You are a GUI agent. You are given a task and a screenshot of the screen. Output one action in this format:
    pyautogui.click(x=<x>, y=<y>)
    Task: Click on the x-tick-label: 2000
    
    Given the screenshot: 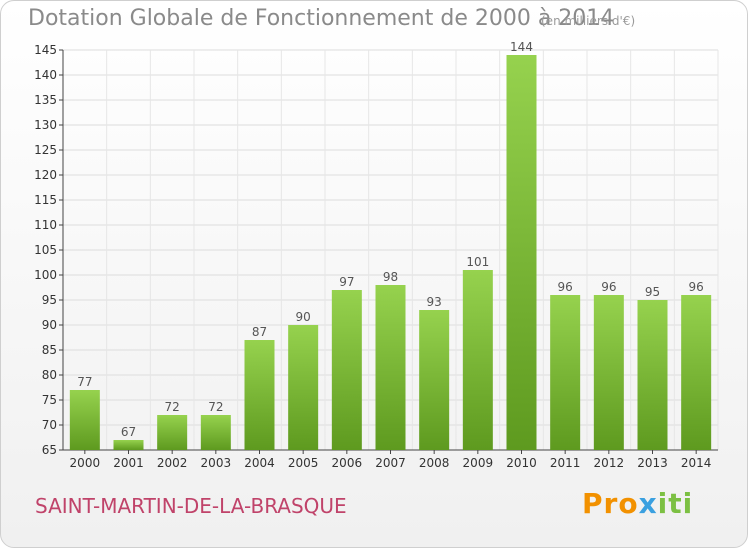 What is the action you would take?
    pyautogui.click(x=85, y=463)
    